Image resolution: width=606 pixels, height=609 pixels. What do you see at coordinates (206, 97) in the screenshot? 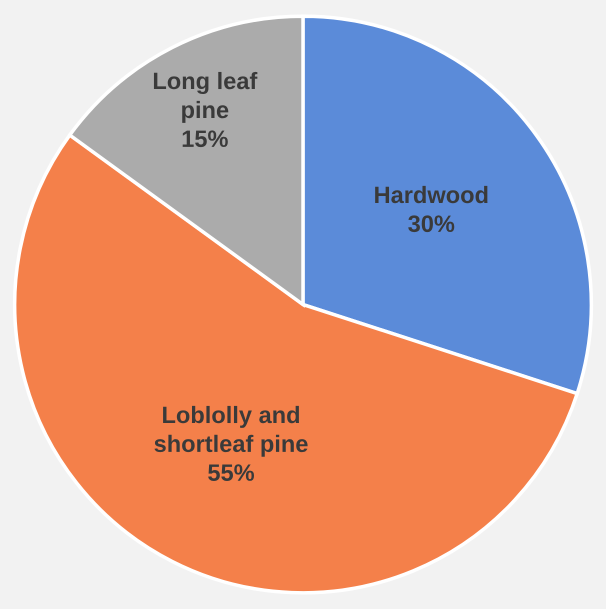
I see `slice-label: Long leaf pine` at bounding box center [206, 97].